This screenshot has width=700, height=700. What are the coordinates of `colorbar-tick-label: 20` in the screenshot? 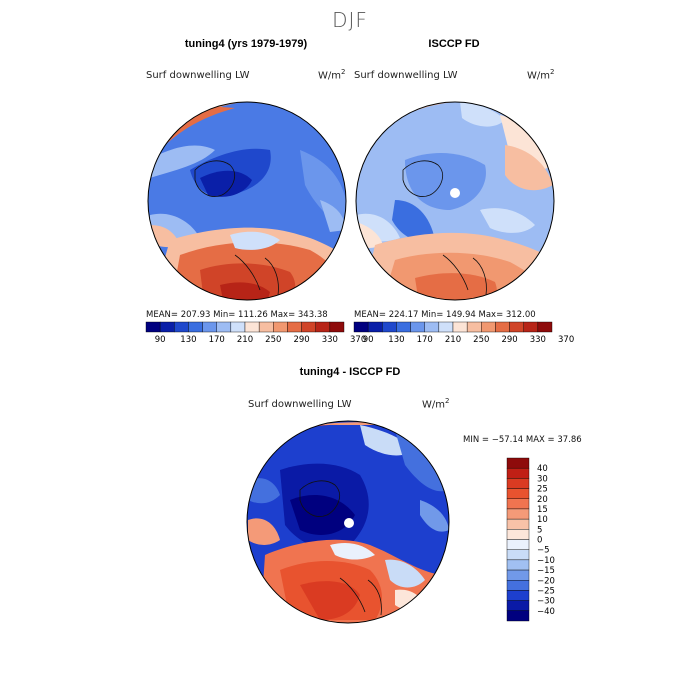 It's located at (542, 500).